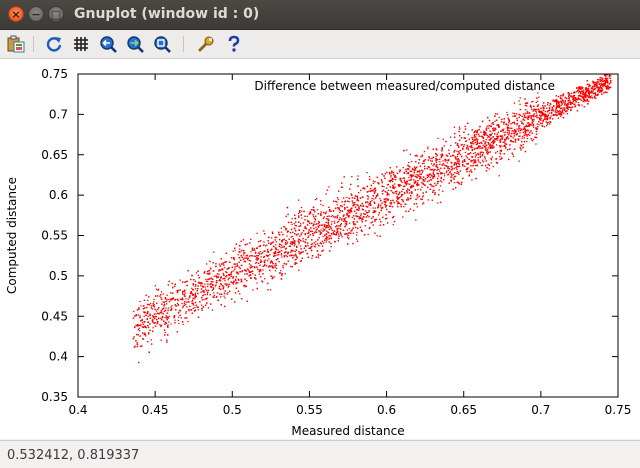 This screenshot has width=640, height=468. I want to click on minimize-button: −, so click(36, 14).